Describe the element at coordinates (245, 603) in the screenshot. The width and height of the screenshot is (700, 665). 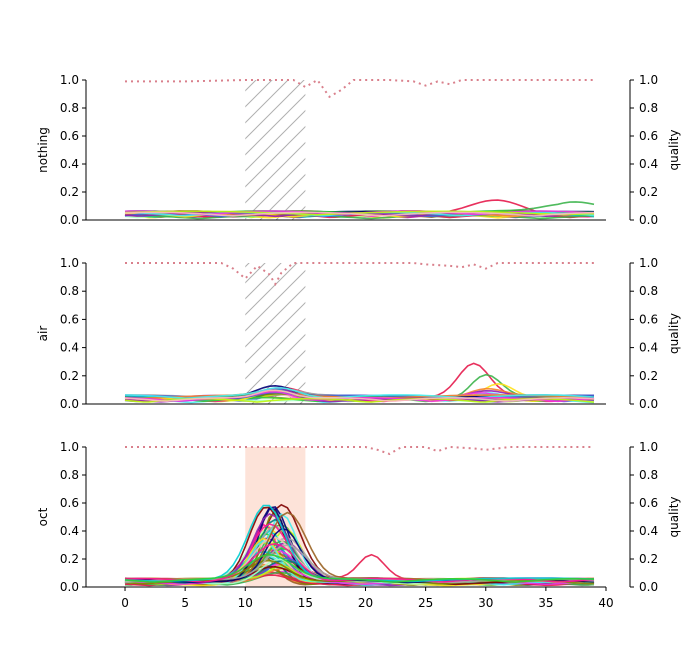
I see `x-tick-label: 10` at that location.